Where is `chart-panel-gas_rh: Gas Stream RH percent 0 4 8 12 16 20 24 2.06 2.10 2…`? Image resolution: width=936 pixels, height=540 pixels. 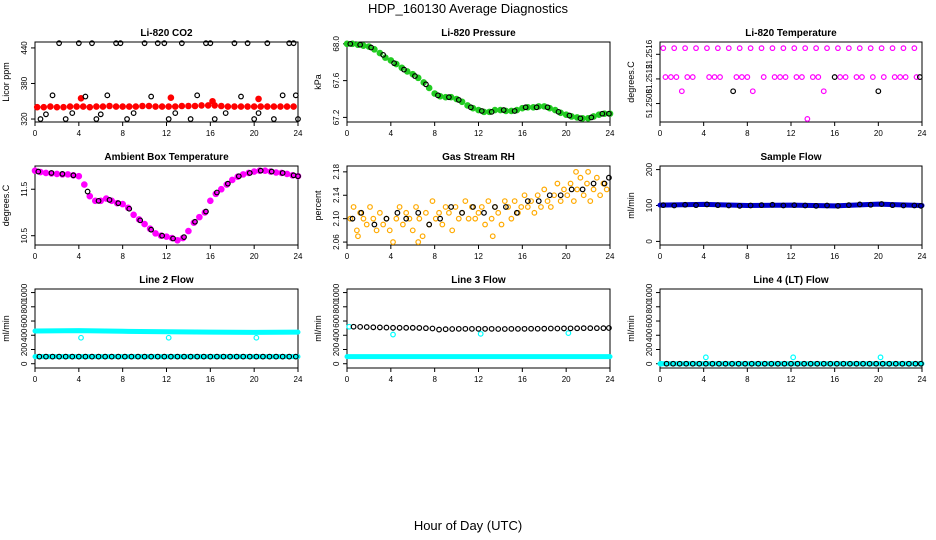 chart-panel-gas_rh: Gas Stream RH percent 0 4 8 12 16 20 24 2.06 2.10 2… is located at coordinates (464, 206).